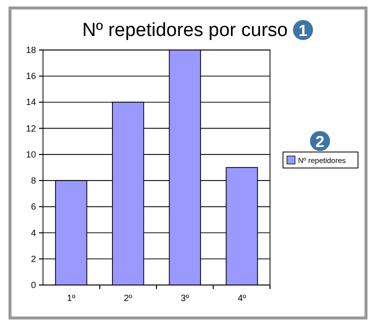  Describe the element at coordinates (242, 298) in the screenshot. I see `x-tick-label: 4º` at that location.